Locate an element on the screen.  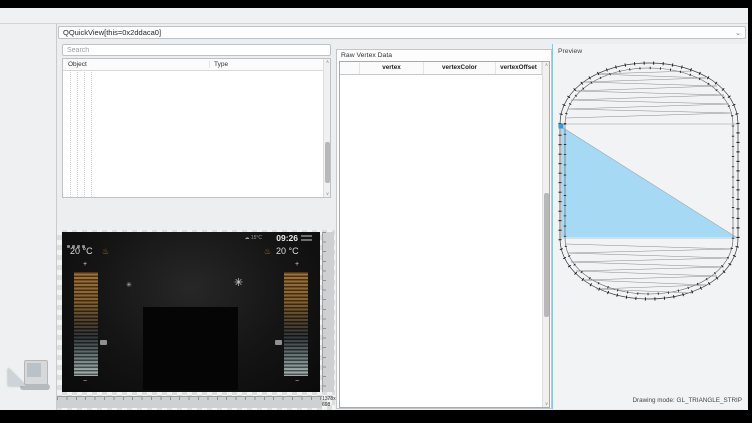
logo-screen-shape is located at coordinates (34, 370).